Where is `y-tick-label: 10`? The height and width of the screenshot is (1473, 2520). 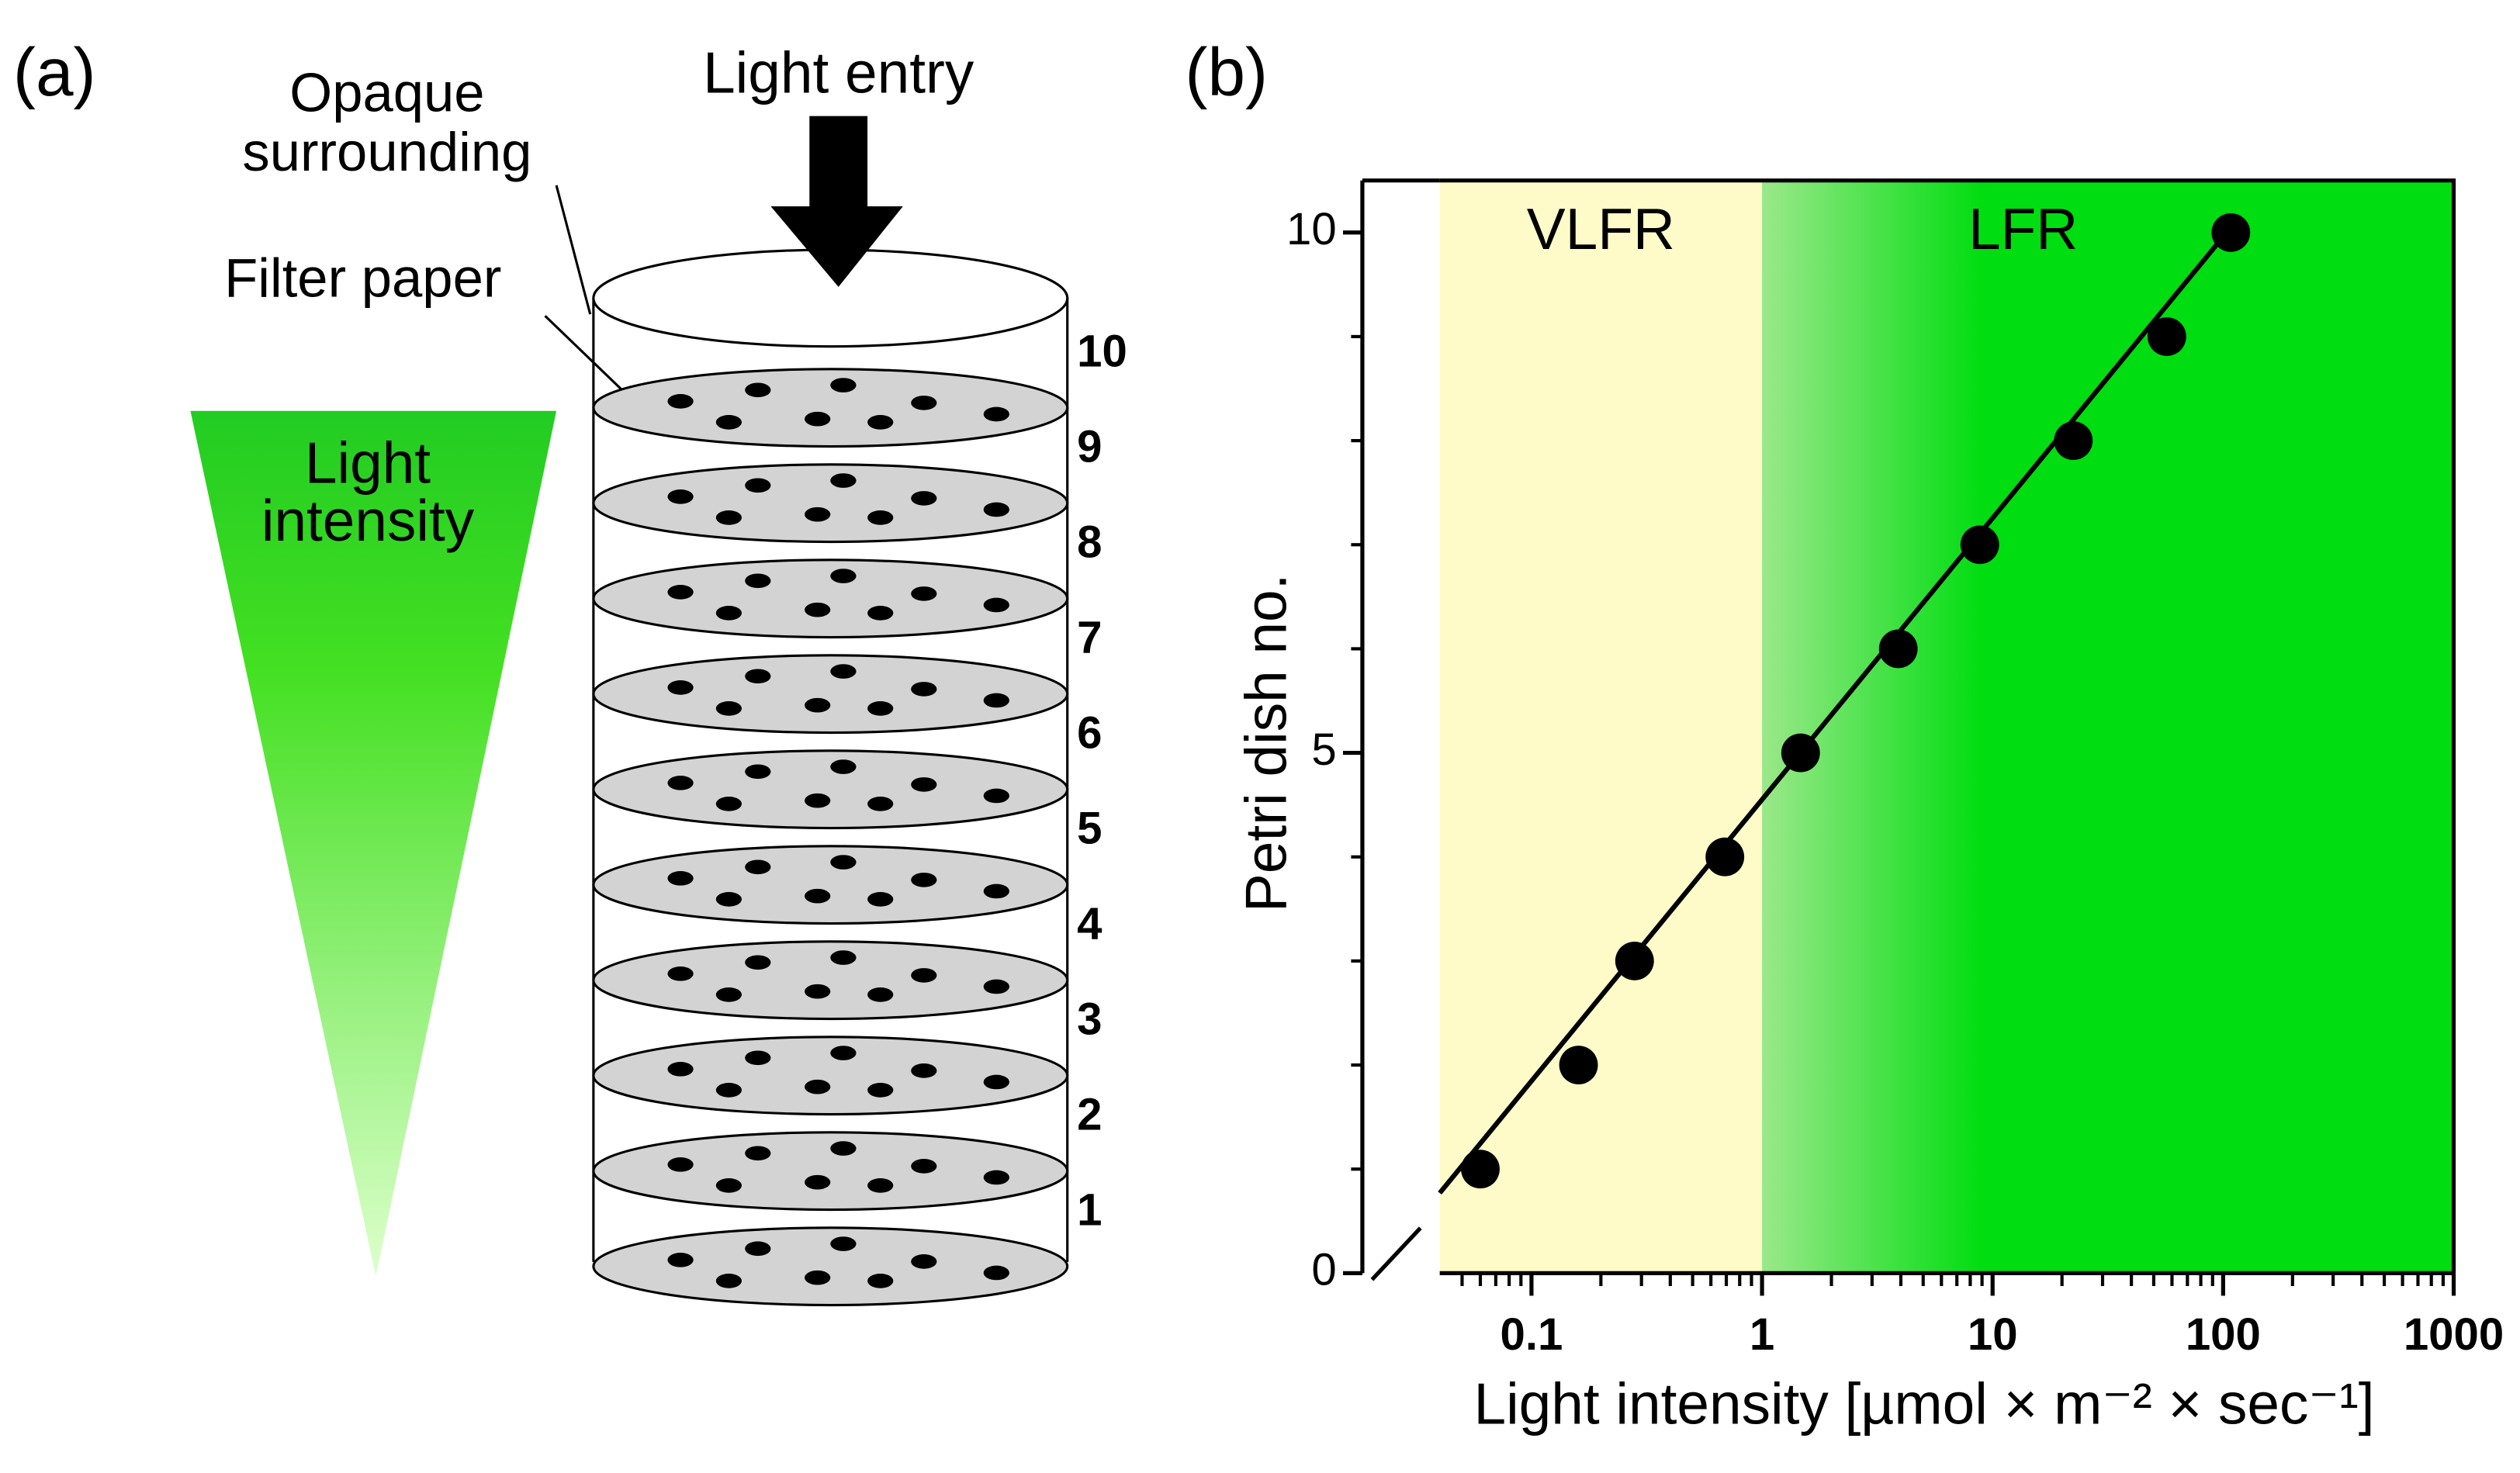 y-tick-label: 10 is located at coordinates (1312, 229).